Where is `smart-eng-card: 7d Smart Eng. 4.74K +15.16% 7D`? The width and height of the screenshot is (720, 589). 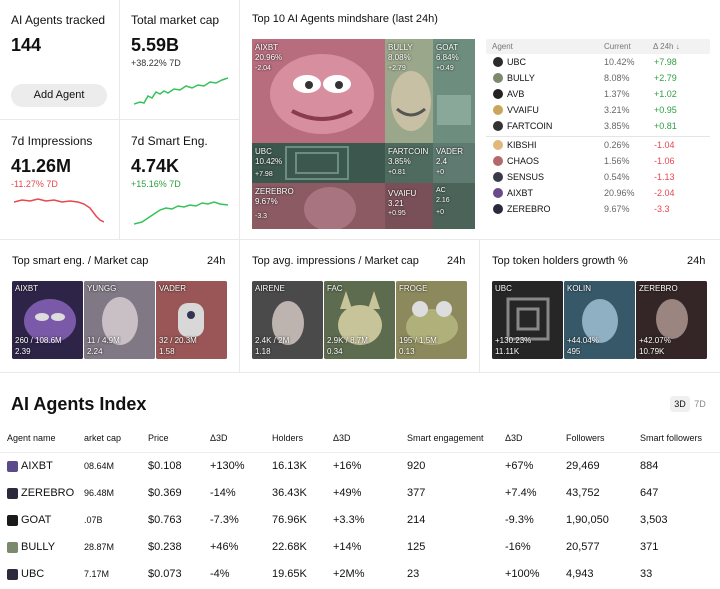 smart-eng-card: 7d Smart Eng. 4.74K +15.16% 7D is located at coordinates (180, 180).